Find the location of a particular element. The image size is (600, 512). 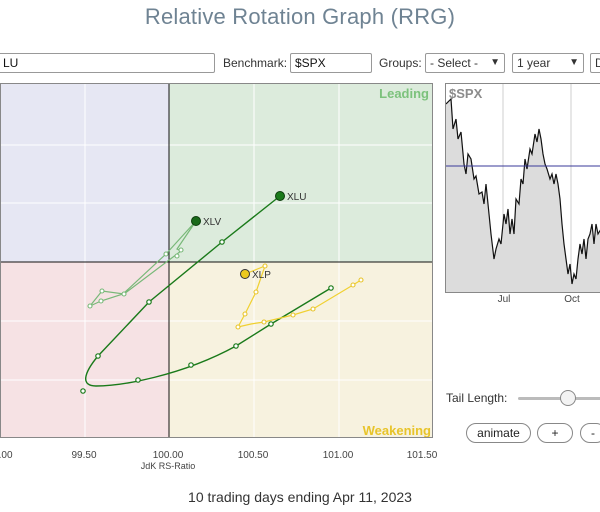

xlp-label: XLP is located at coordinates (261, 275).